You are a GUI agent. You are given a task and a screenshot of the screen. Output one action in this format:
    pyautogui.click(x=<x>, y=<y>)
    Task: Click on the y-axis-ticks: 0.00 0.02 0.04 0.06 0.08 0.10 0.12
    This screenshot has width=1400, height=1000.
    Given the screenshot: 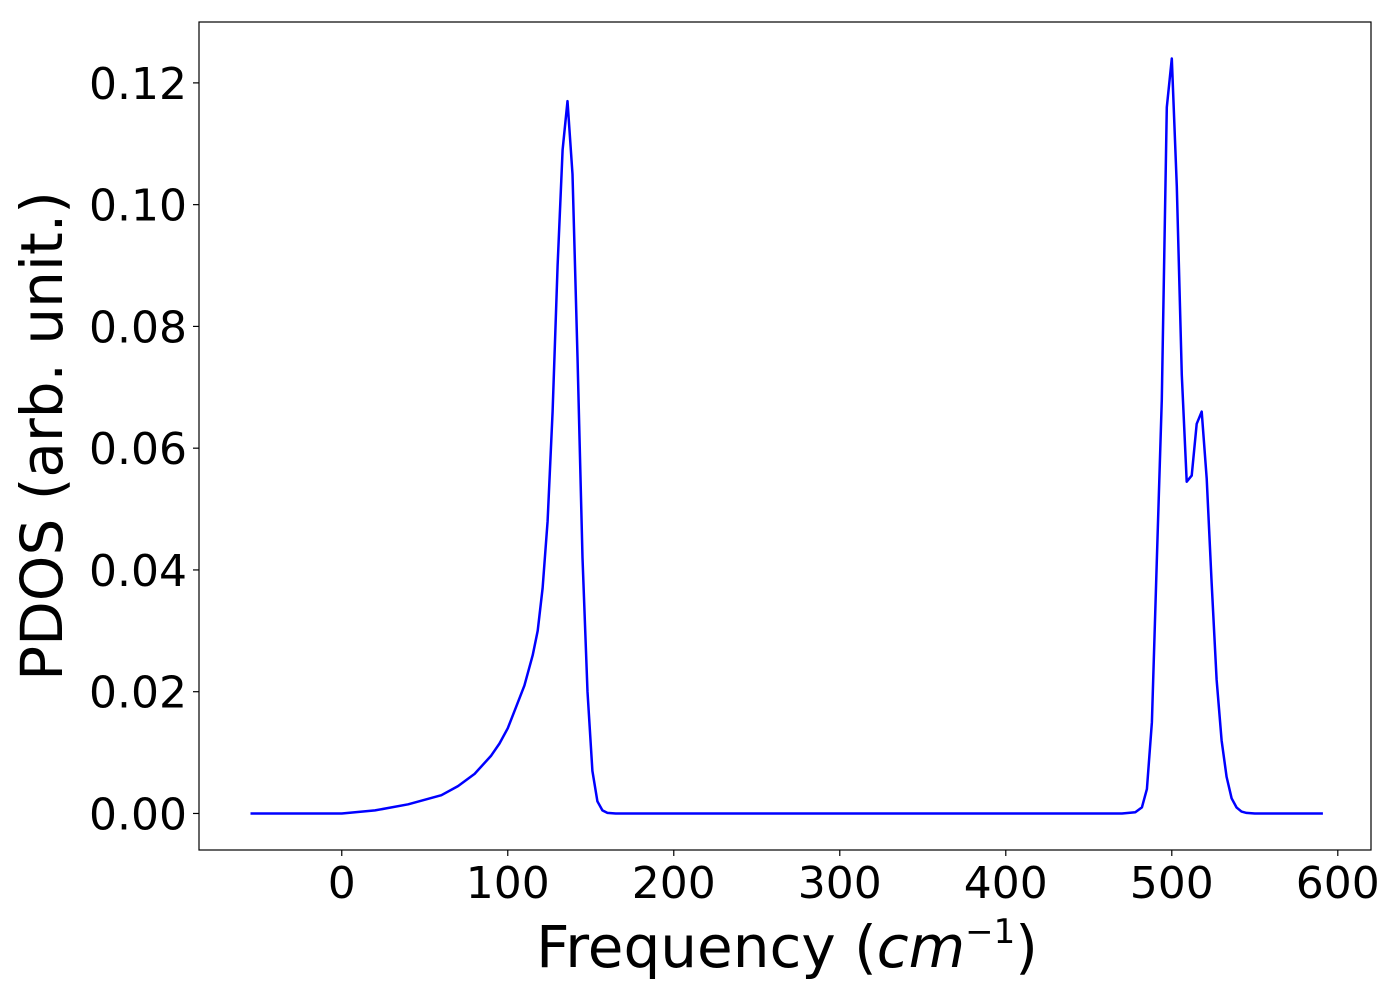 What is the action you would take?
    pyautogui.click(x=144, y=449)
    